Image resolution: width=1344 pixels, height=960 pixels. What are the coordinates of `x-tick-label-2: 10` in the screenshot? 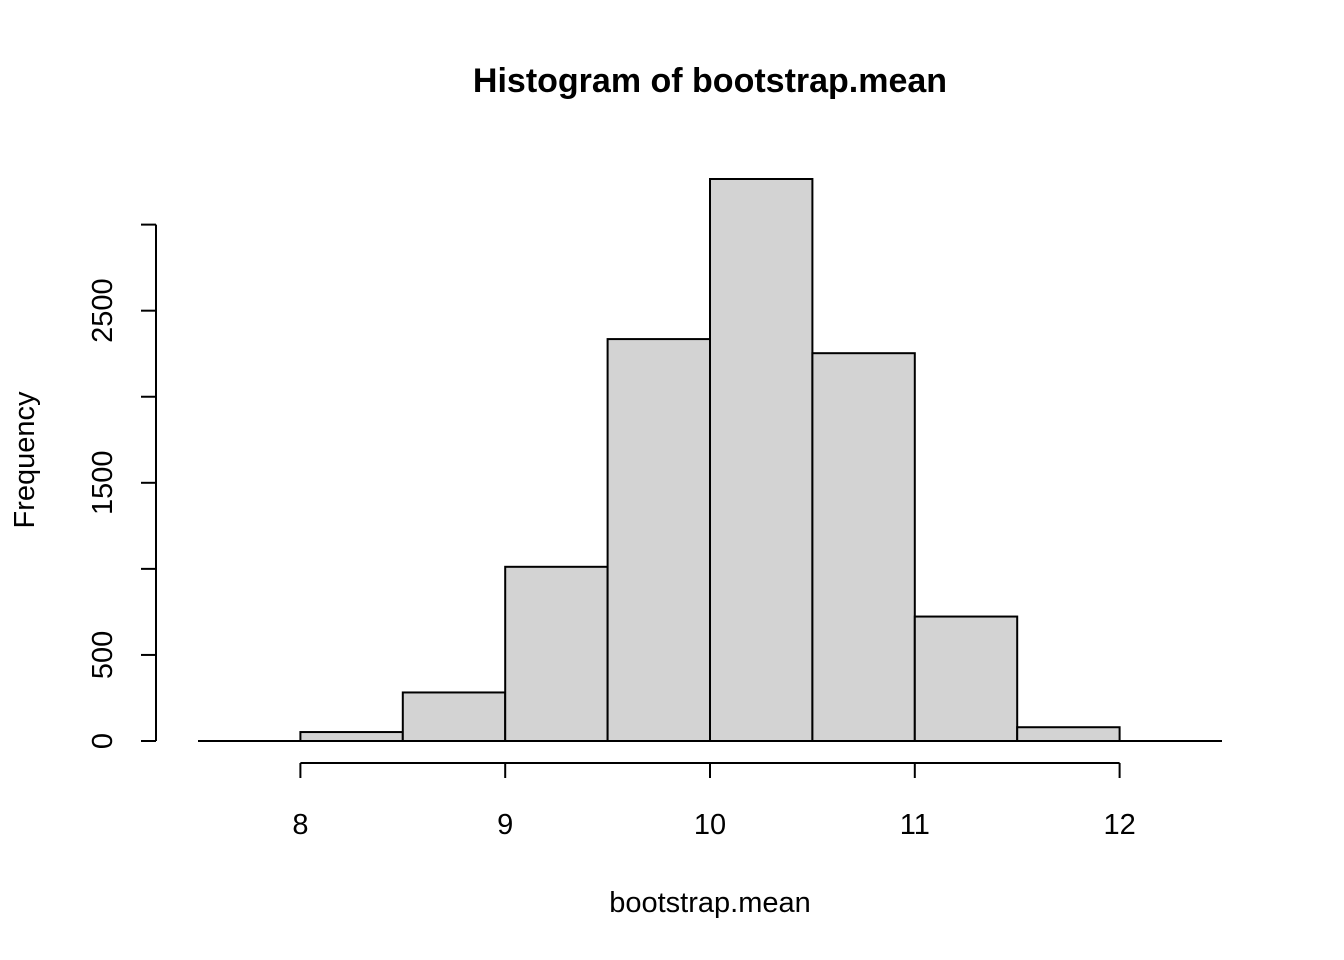 It's located at (710, 825).